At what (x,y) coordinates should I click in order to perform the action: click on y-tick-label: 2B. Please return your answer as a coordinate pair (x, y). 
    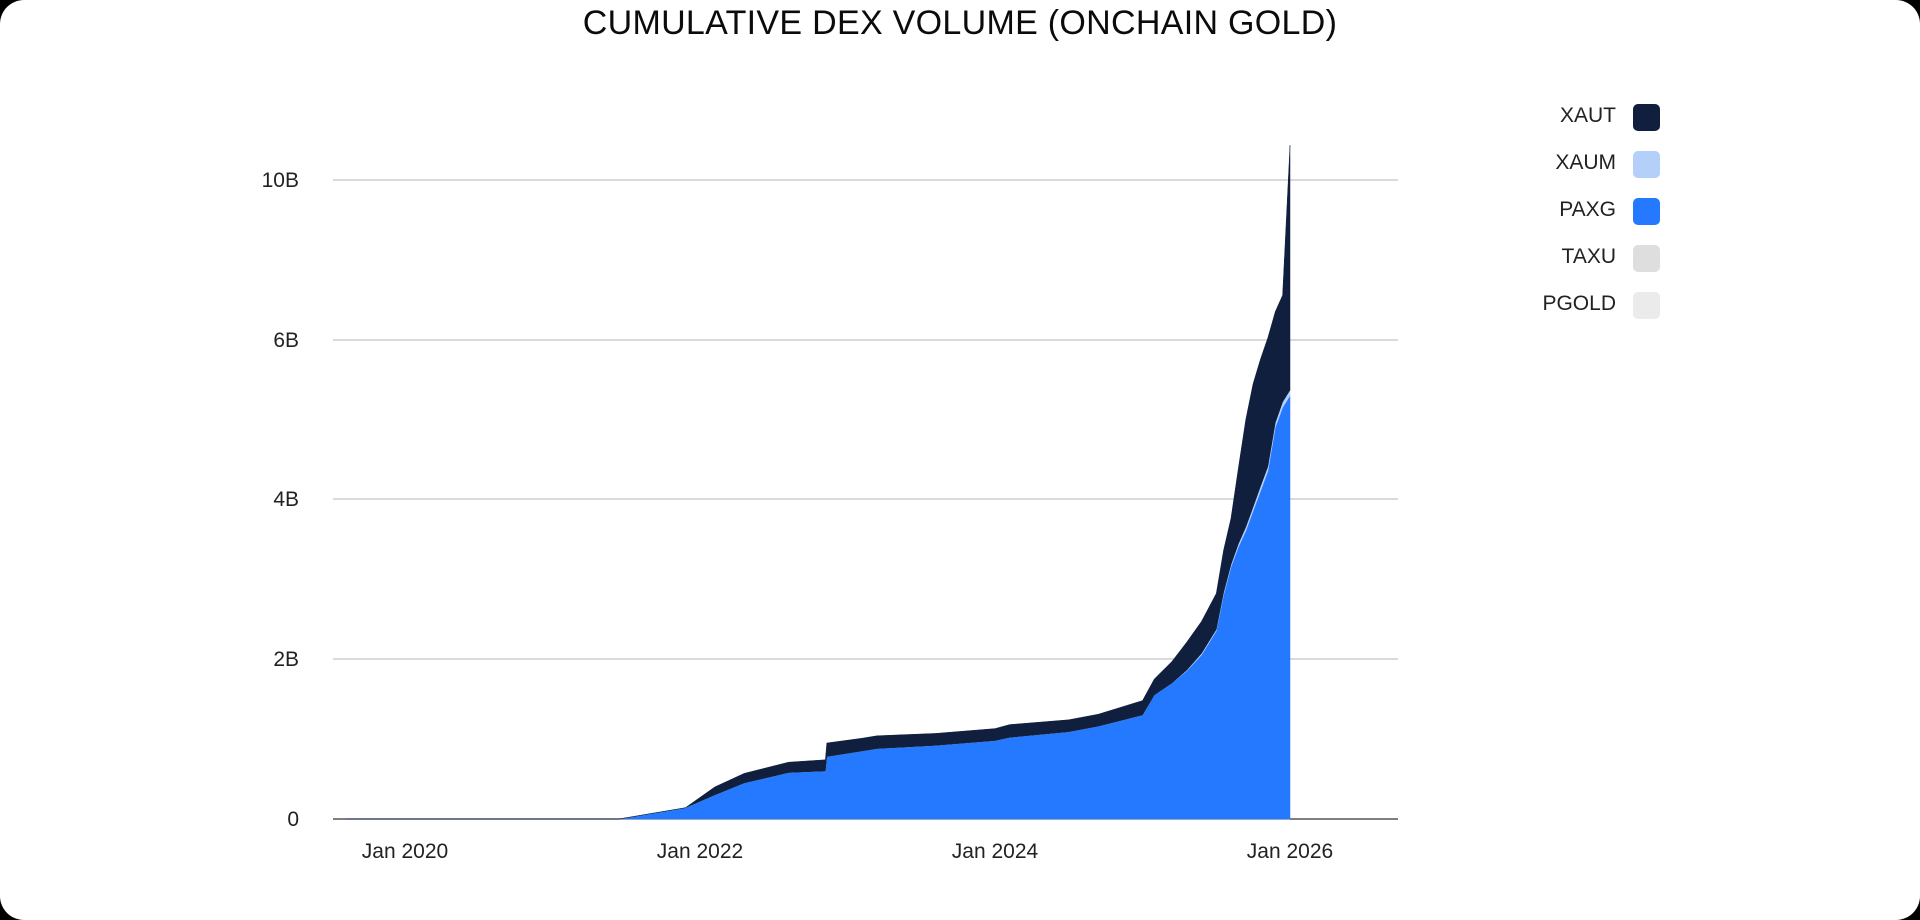
    Looking at the image, I should click on (286, 659).